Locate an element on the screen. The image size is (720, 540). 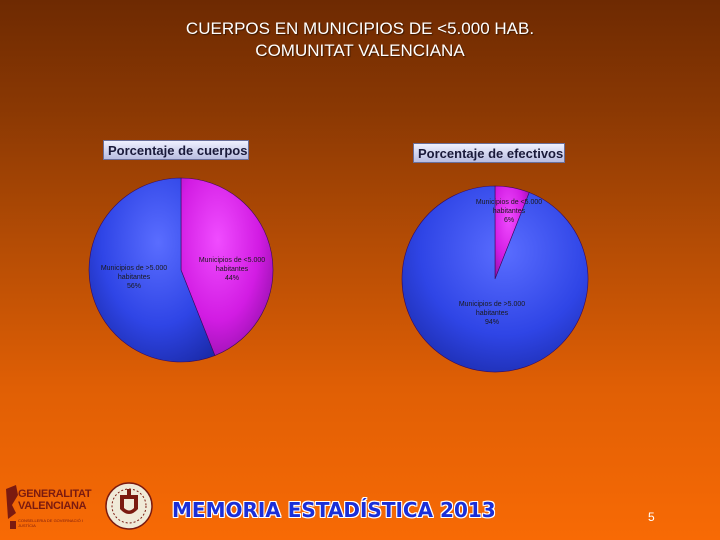
pie1-label-line: Municipios de <5.000 is located at coordinates (232, 260).